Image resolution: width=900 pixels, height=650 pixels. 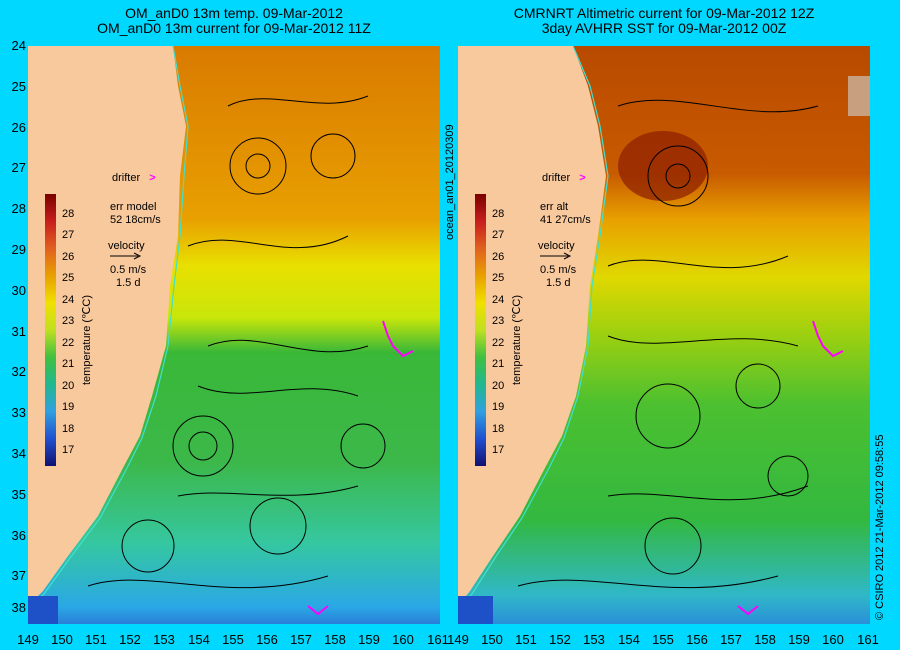 What do you see at coordinates (335, 639) in the screenshot?
I see `left-lon-tick: 158` at bounding box center [335, 639].